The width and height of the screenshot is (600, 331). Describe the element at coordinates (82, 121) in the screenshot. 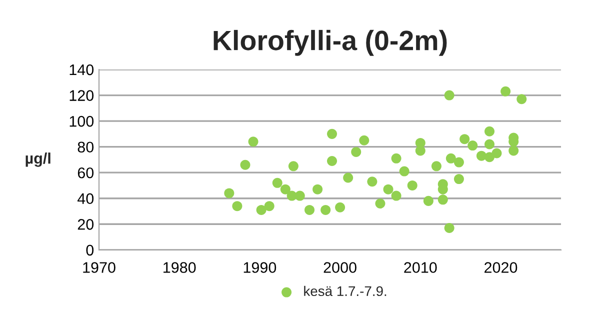

I see `y-tick-label: 100` at that location.